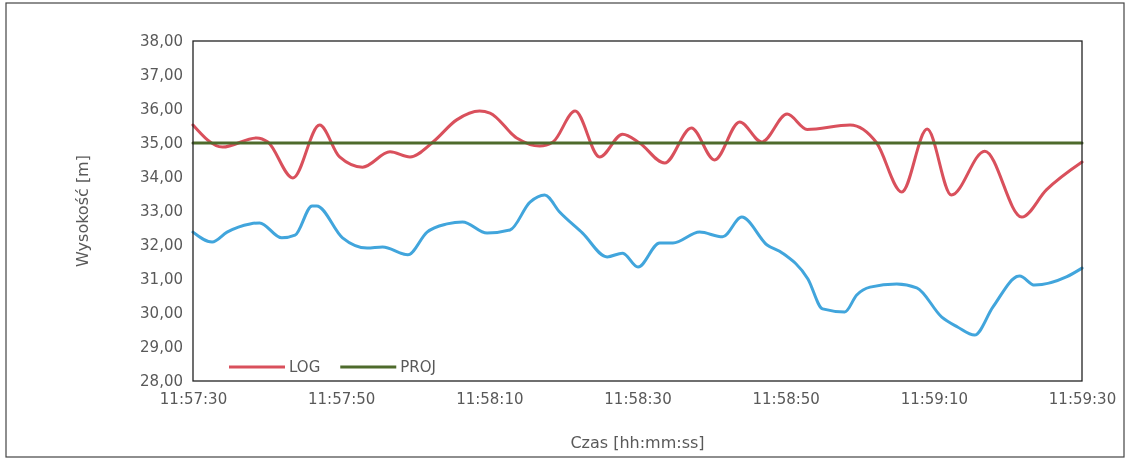  I want to click on y-tick-label: 34,00, so click(161, 177).